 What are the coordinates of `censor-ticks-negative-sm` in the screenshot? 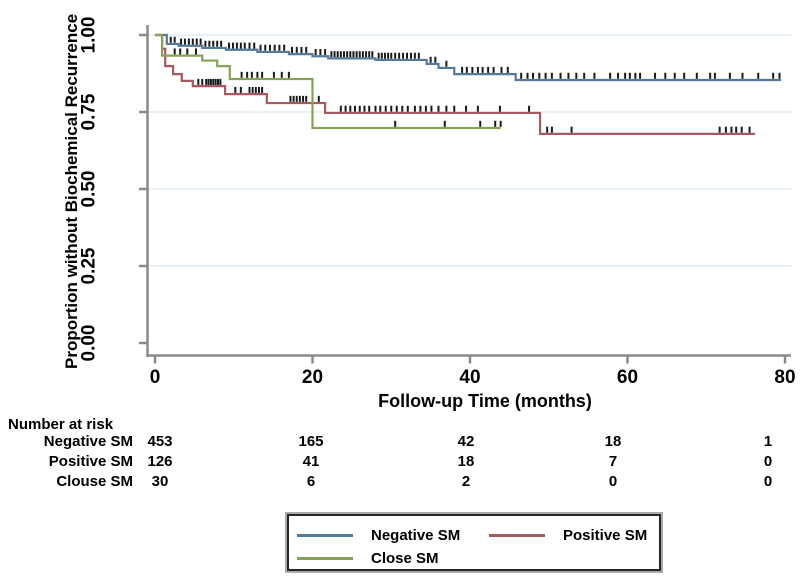 It's located at (475, 57).